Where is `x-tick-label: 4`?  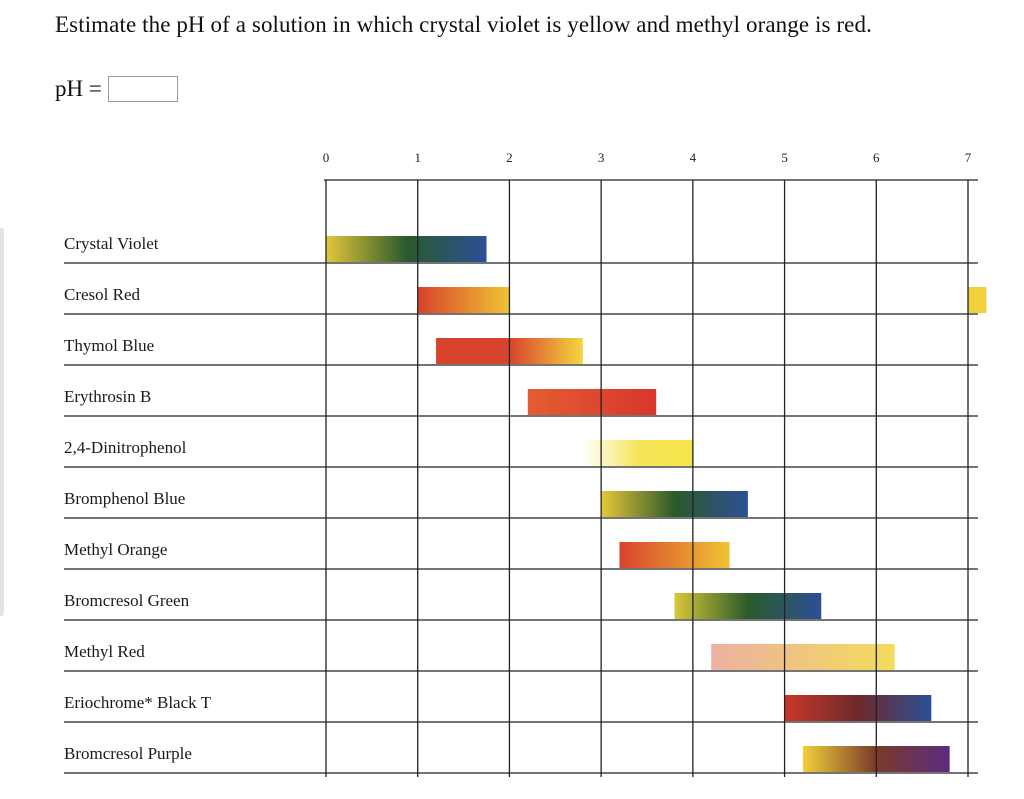
x-tick-label: 4 is located at coordinates (693, 157).